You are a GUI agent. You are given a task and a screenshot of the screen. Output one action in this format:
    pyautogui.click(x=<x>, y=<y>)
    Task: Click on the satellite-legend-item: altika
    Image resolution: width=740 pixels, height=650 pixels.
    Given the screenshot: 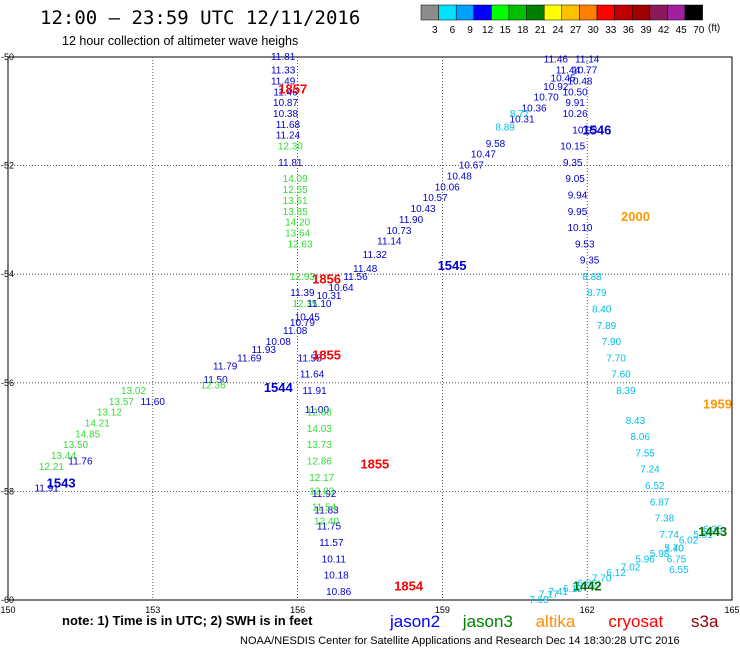 What is the action you would take?
    pyautogui.click(x=556, y=621)
    